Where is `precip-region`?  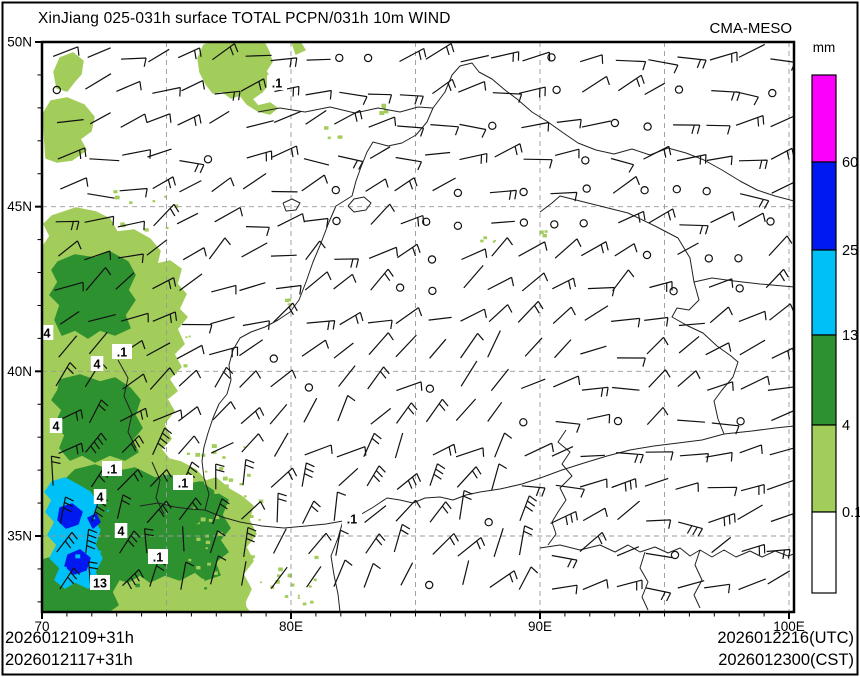 precip-region is located at coordinates (92, 295).